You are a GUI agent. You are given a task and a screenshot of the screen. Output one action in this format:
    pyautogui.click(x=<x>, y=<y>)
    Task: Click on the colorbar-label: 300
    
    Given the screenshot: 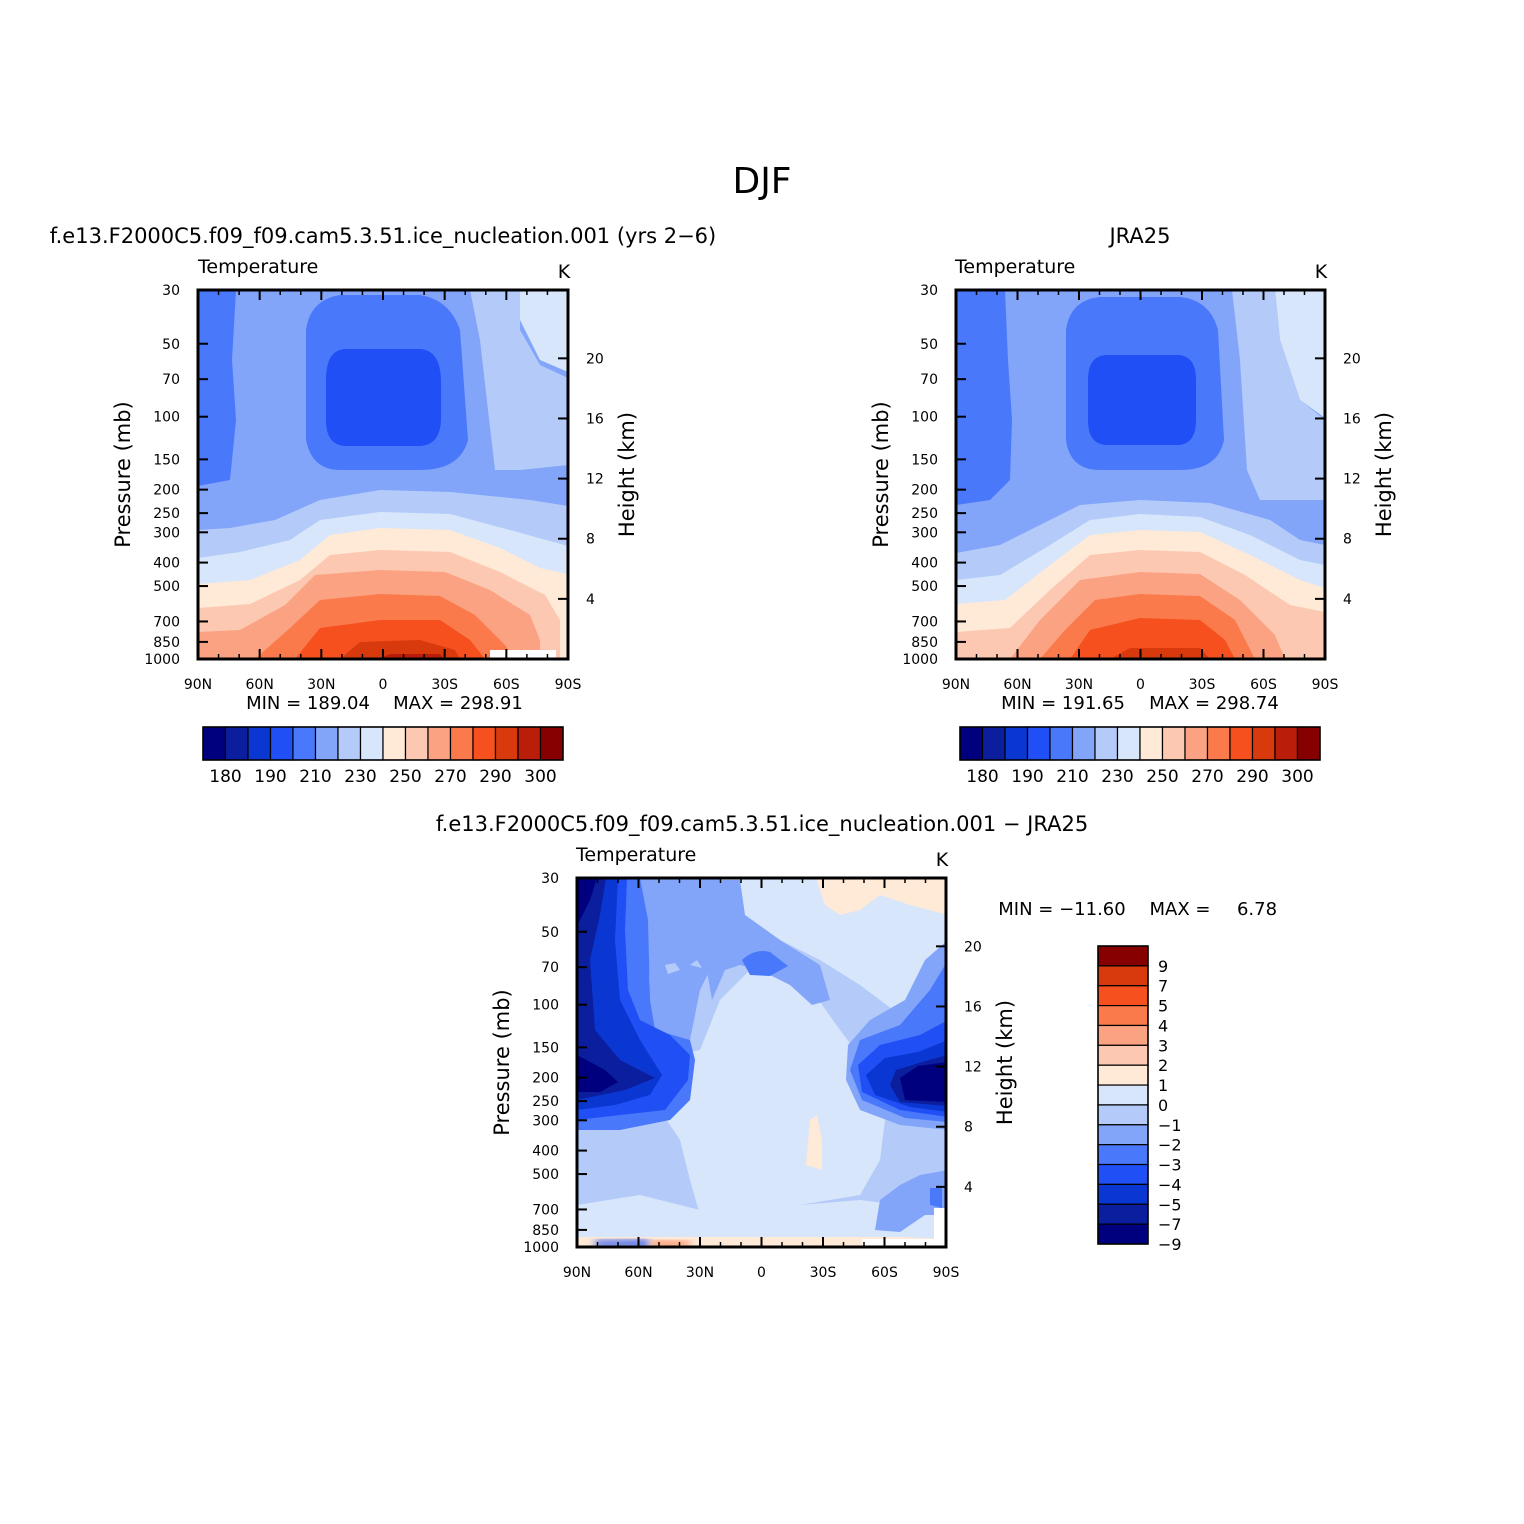 What is the action you would take?
    pyautogui.click(x=540, y=777)
    